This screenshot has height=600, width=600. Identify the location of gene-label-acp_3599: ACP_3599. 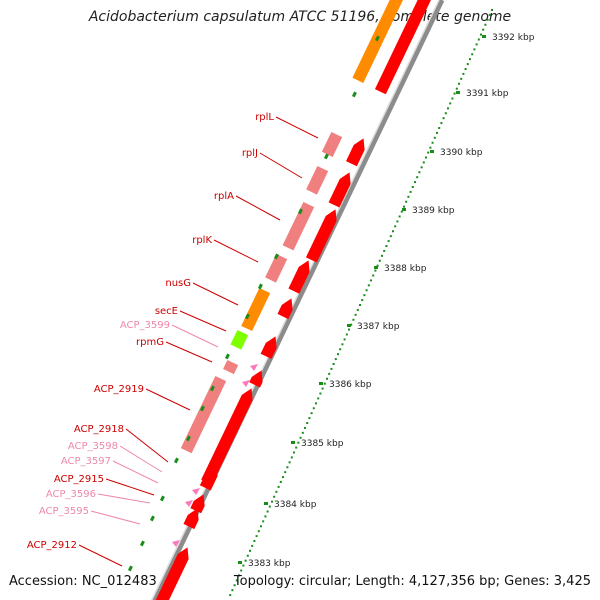
(145, 325).